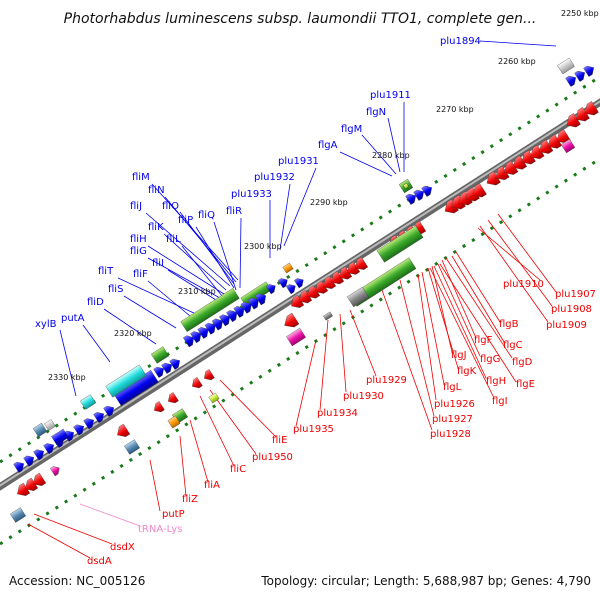 The width and height of the screenshot is (600, 600). What do you see at coordinates (156, 227) in the screenshot?
I see `label-fwd-flik: fliK` at bounding box center [156, 227].